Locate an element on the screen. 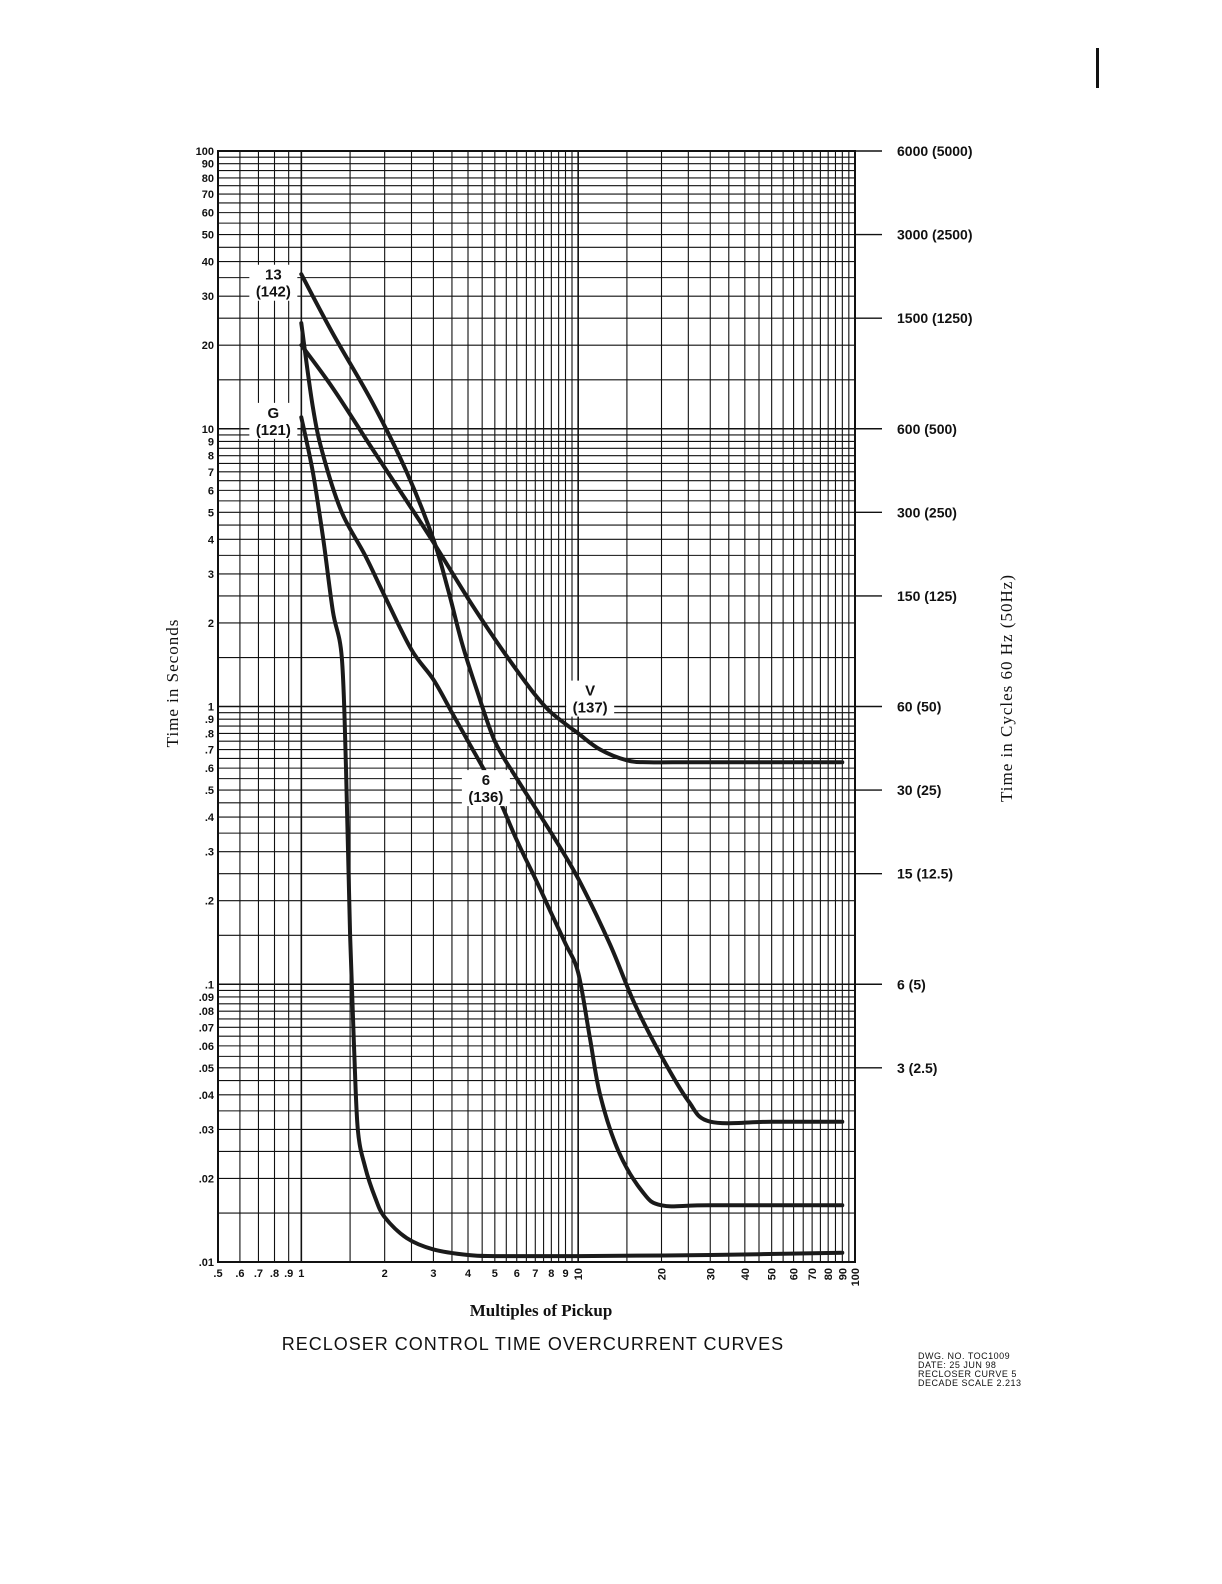 Image resolution: width=1222 pixels, height=1584 pixels. y-tick-label: 70 is located at coordinates (208, 195).